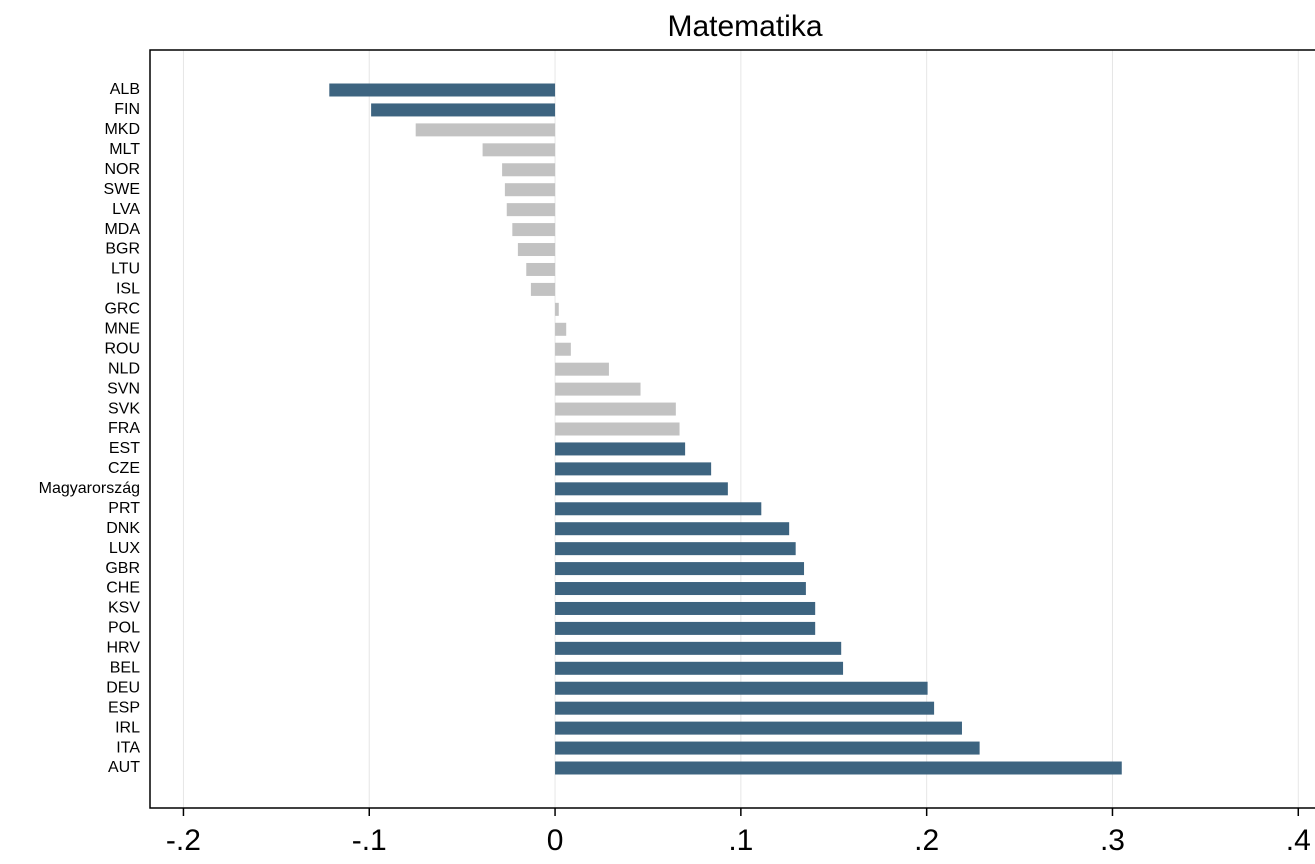 The width and height of the screenshot is (1315, 864). What do you see at coordinates (124, 448) in the screenshot?
I see `y-tick-label: EST` at bounding box center [124, 448].